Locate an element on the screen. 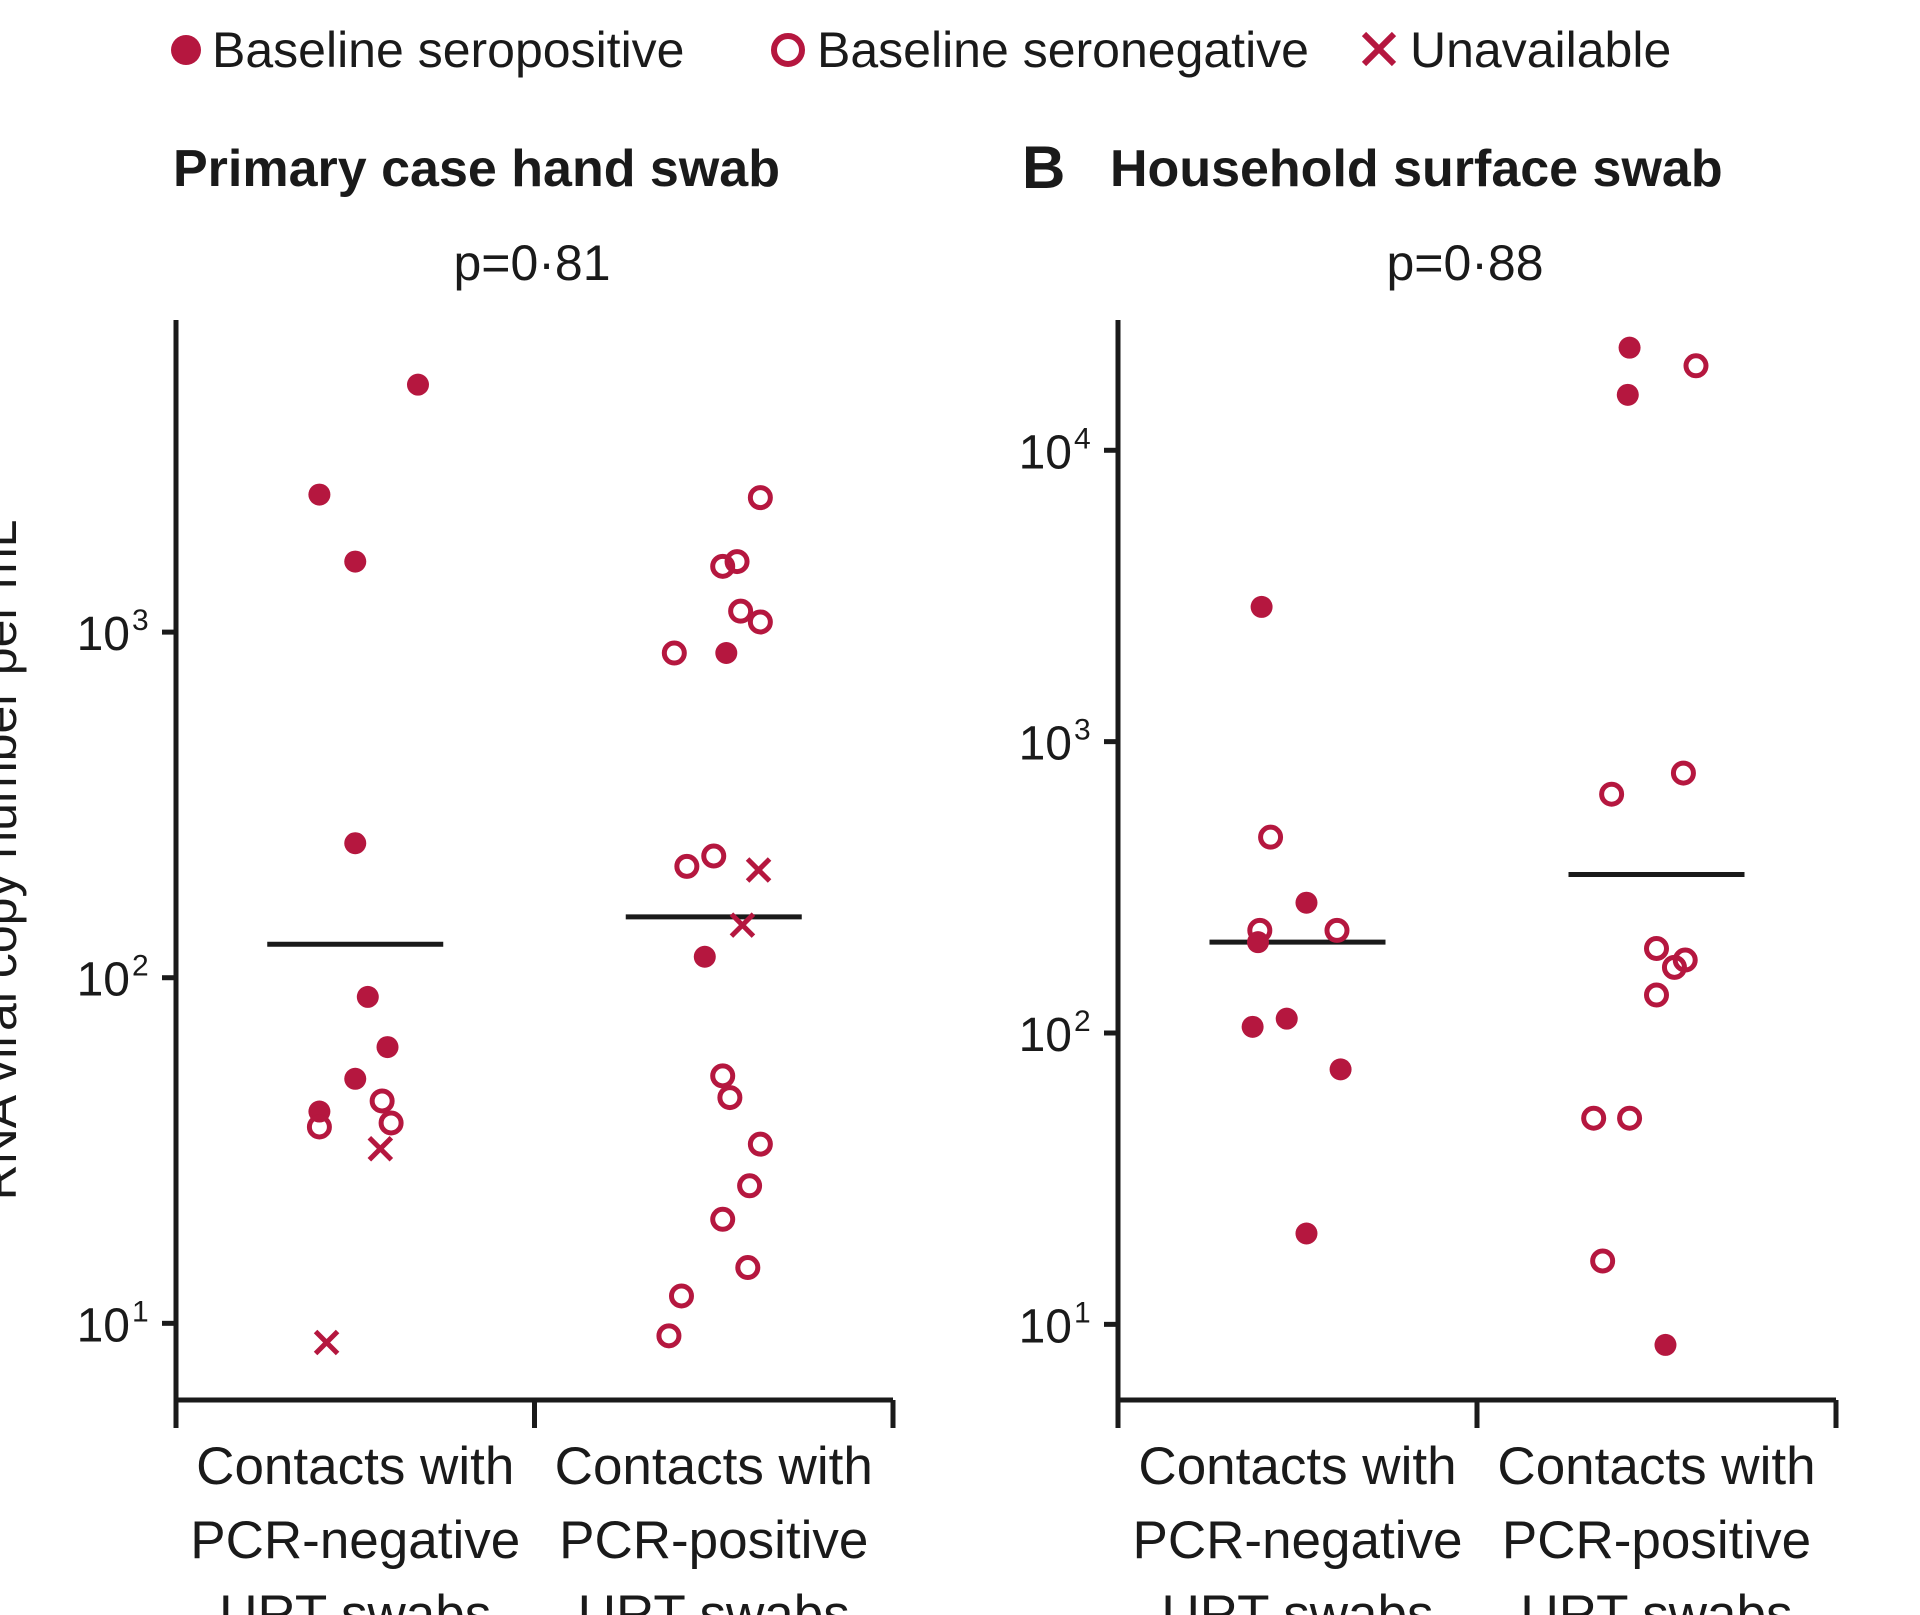 Image resolution: width=1920 pixels, height=1615 pixels. panel-a-points is located at coordinates (539, 864).